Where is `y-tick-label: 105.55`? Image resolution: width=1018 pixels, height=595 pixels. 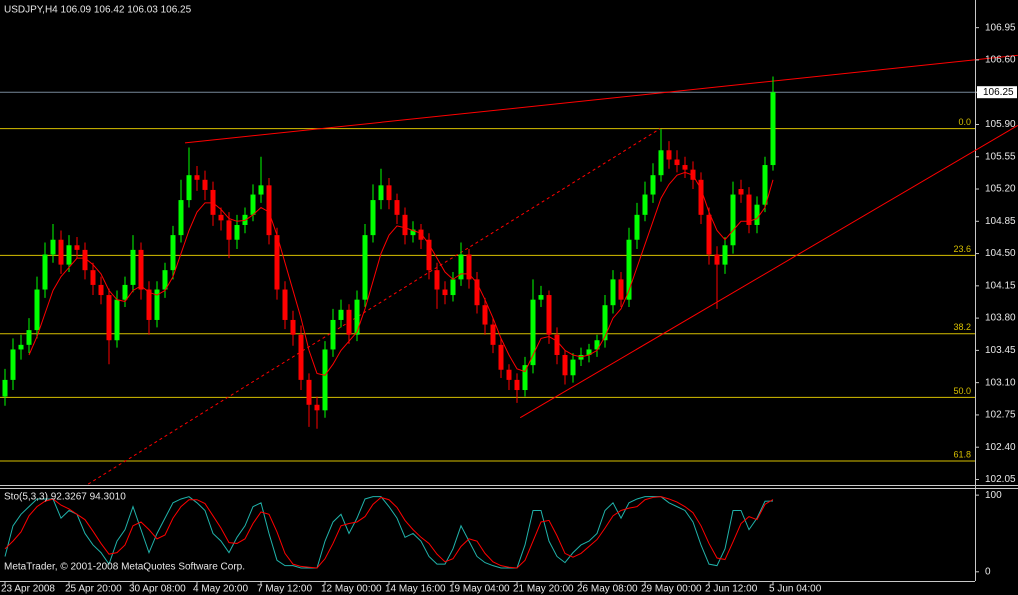 y-tick-label: 105.55 is located at coordinates (1000, 156).